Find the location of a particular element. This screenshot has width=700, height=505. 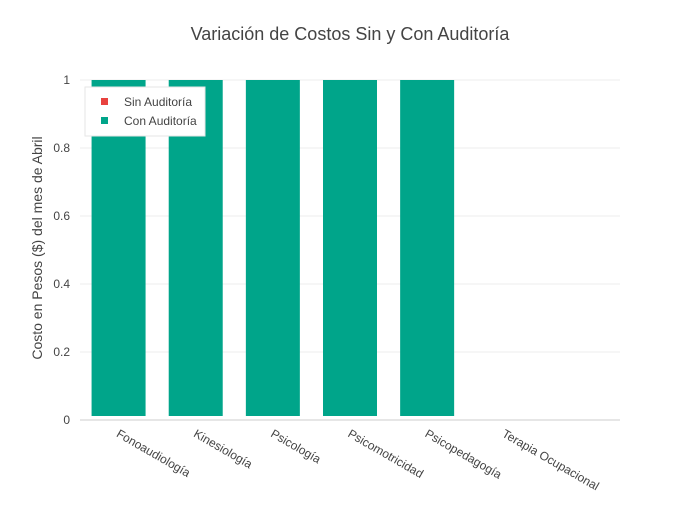

legend: Sin Auditoría Con Auditoría is located at coordinates (145, 111).